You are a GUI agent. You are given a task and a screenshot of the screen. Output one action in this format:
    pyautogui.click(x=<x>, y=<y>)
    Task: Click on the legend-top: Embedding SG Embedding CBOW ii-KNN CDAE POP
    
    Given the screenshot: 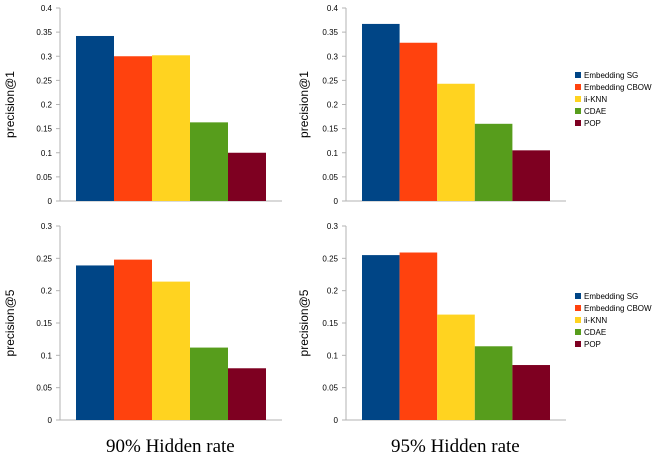 What is the action you would take?
    pyautogui.click(x=613, y=99)
    